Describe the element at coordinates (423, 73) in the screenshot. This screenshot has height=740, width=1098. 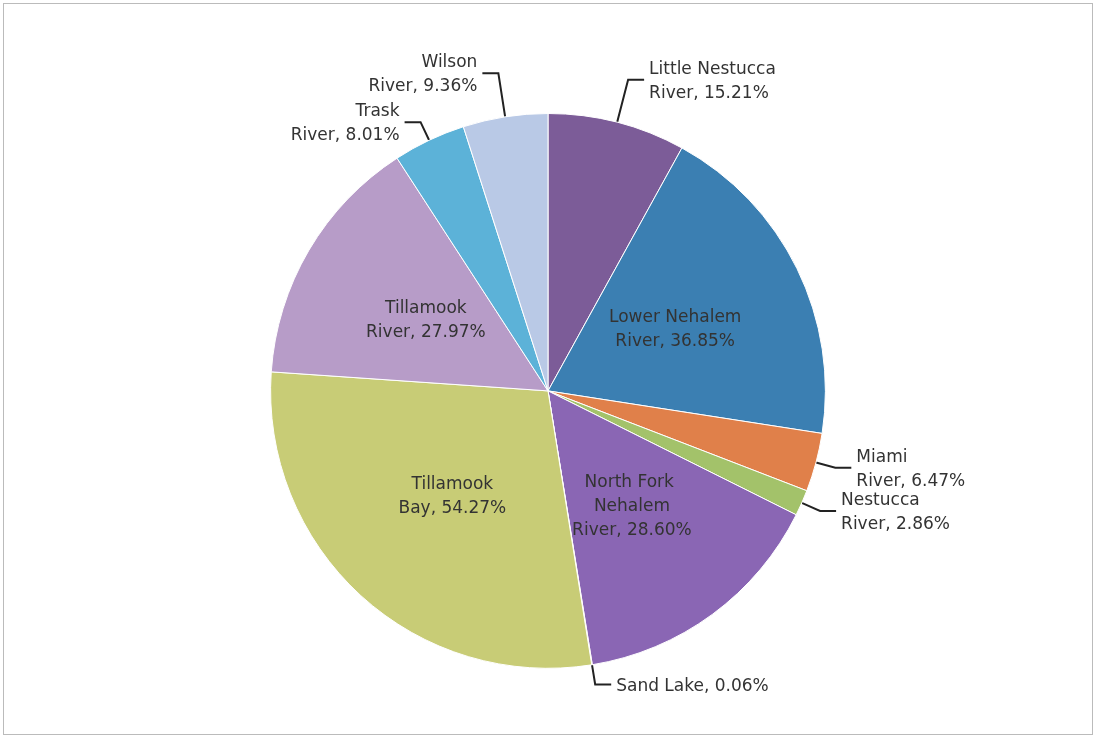
I see `slice-label: Wilson River, 9.36%` at that location.